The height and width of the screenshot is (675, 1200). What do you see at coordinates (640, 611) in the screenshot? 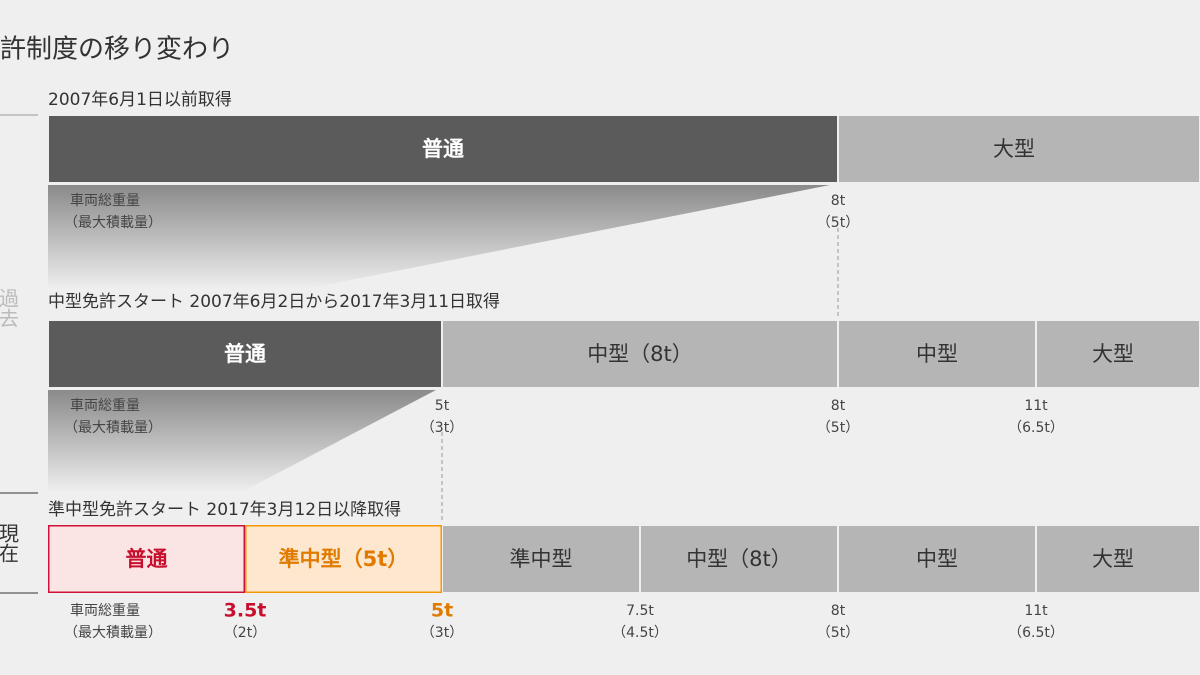
I see `tick-weight: 7.5t` at bounding box center [640, 611].